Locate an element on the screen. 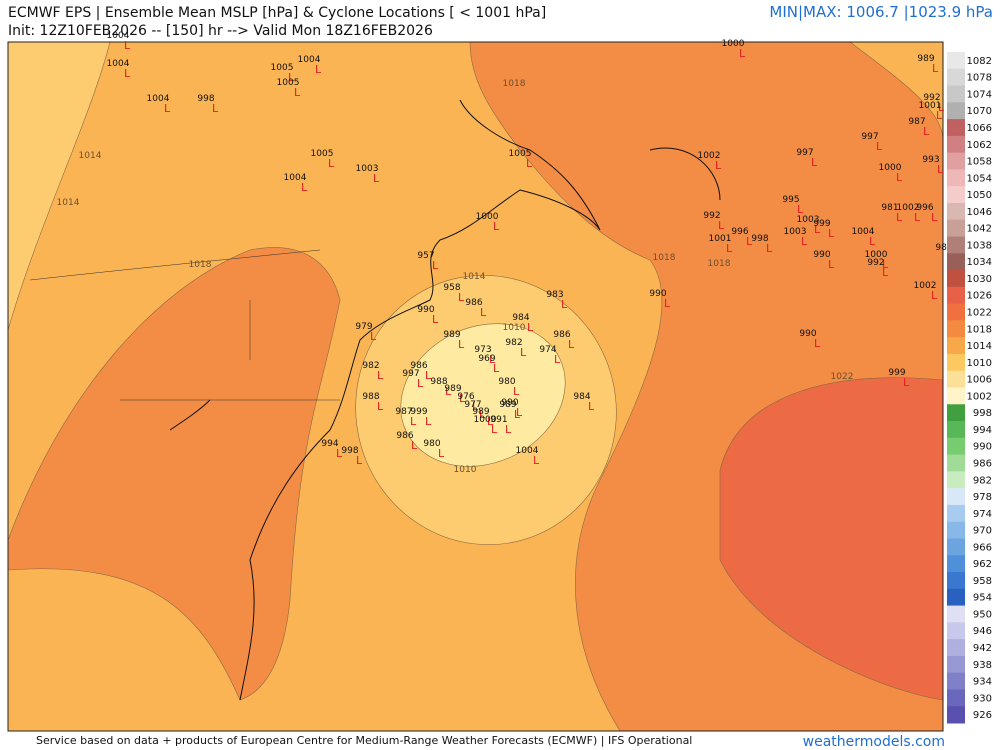 The image size is (1000, 750). colorbar-label: 1014 is located at coordinates (979, 346).